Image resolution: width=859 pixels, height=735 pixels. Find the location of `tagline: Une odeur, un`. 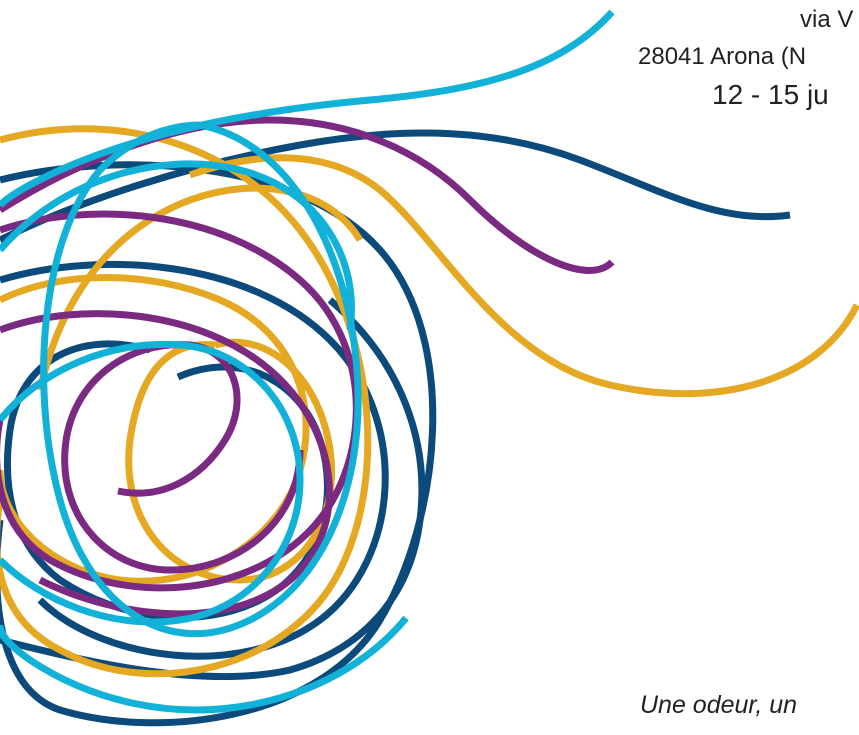

tagline: Une odeur, un is located at coordinates (719, 705).